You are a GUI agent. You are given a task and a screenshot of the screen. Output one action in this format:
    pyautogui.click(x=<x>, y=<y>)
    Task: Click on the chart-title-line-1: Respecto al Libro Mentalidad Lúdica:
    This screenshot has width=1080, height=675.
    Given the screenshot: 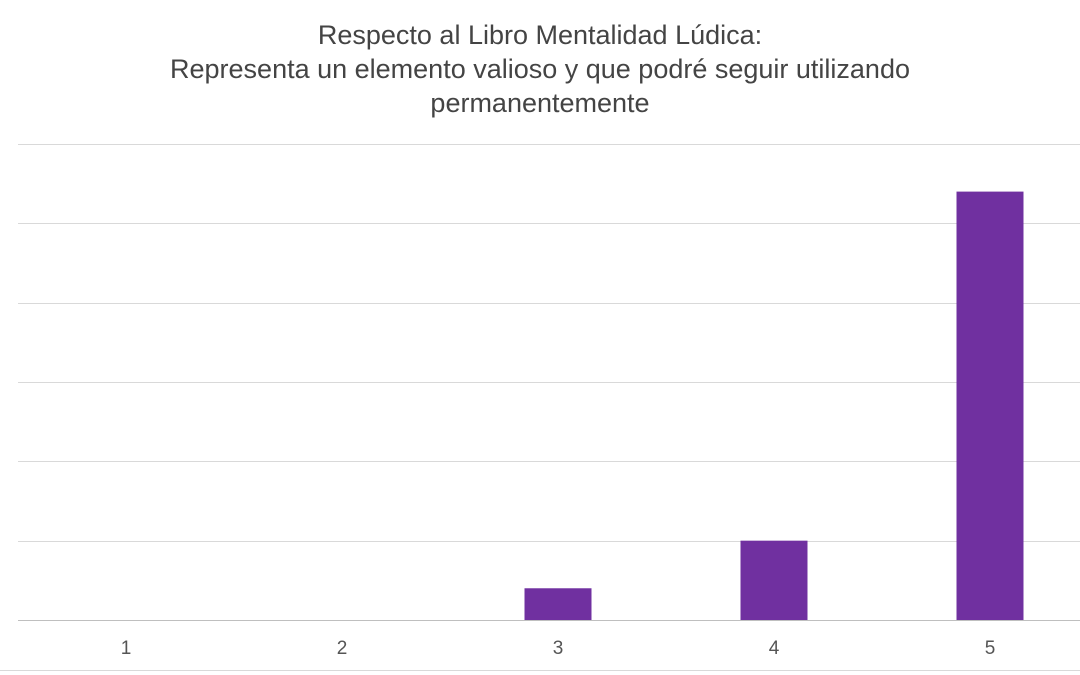 What is the action you would take?
    pyautogui.click(x=540, y=35)
    